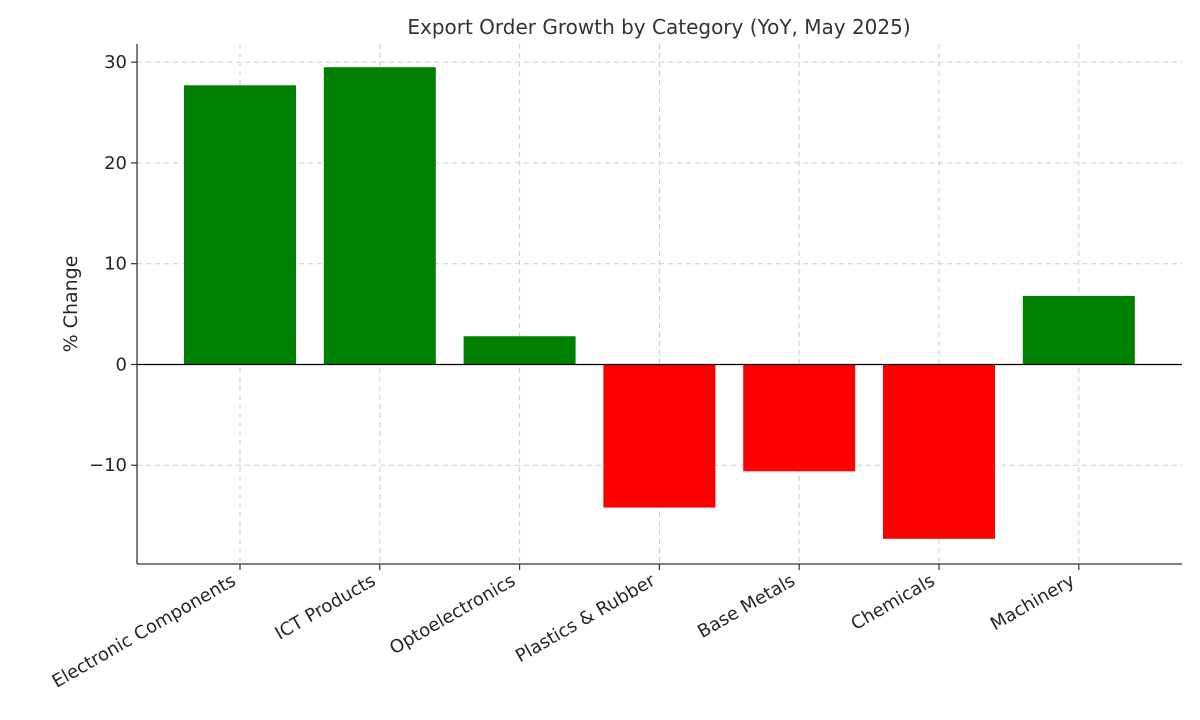 This screenshot has width=1200, height=720. Describe the element at coordinates (240, 225) in the screenshot. I see `bar-electronic-components` at that location.